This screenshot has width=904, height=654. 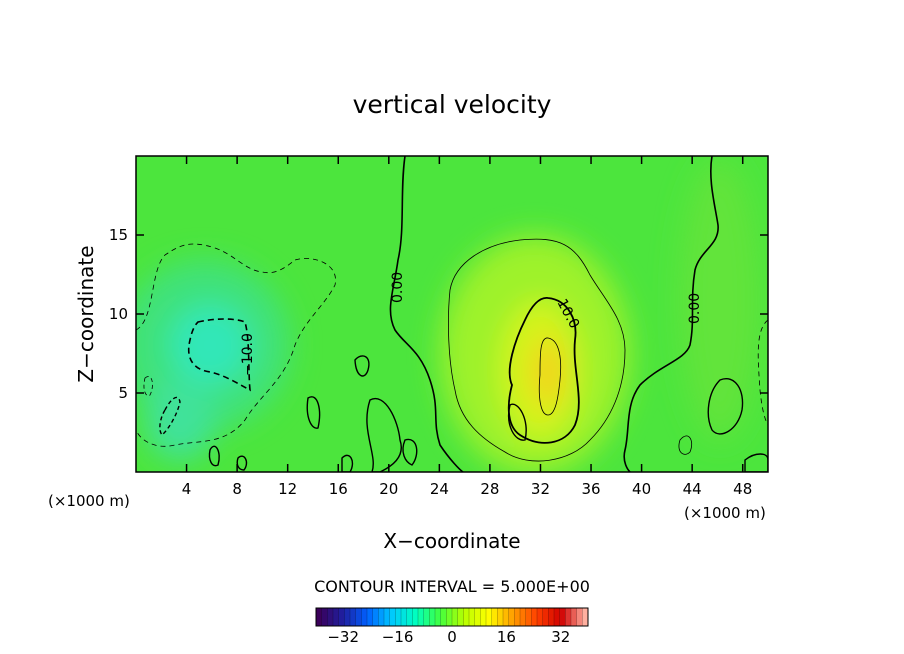 What do you see at coordinates (451, 541) in the screenshot?
I see `x-axis-label: X−coordinate` at bounding box center [451, 541].